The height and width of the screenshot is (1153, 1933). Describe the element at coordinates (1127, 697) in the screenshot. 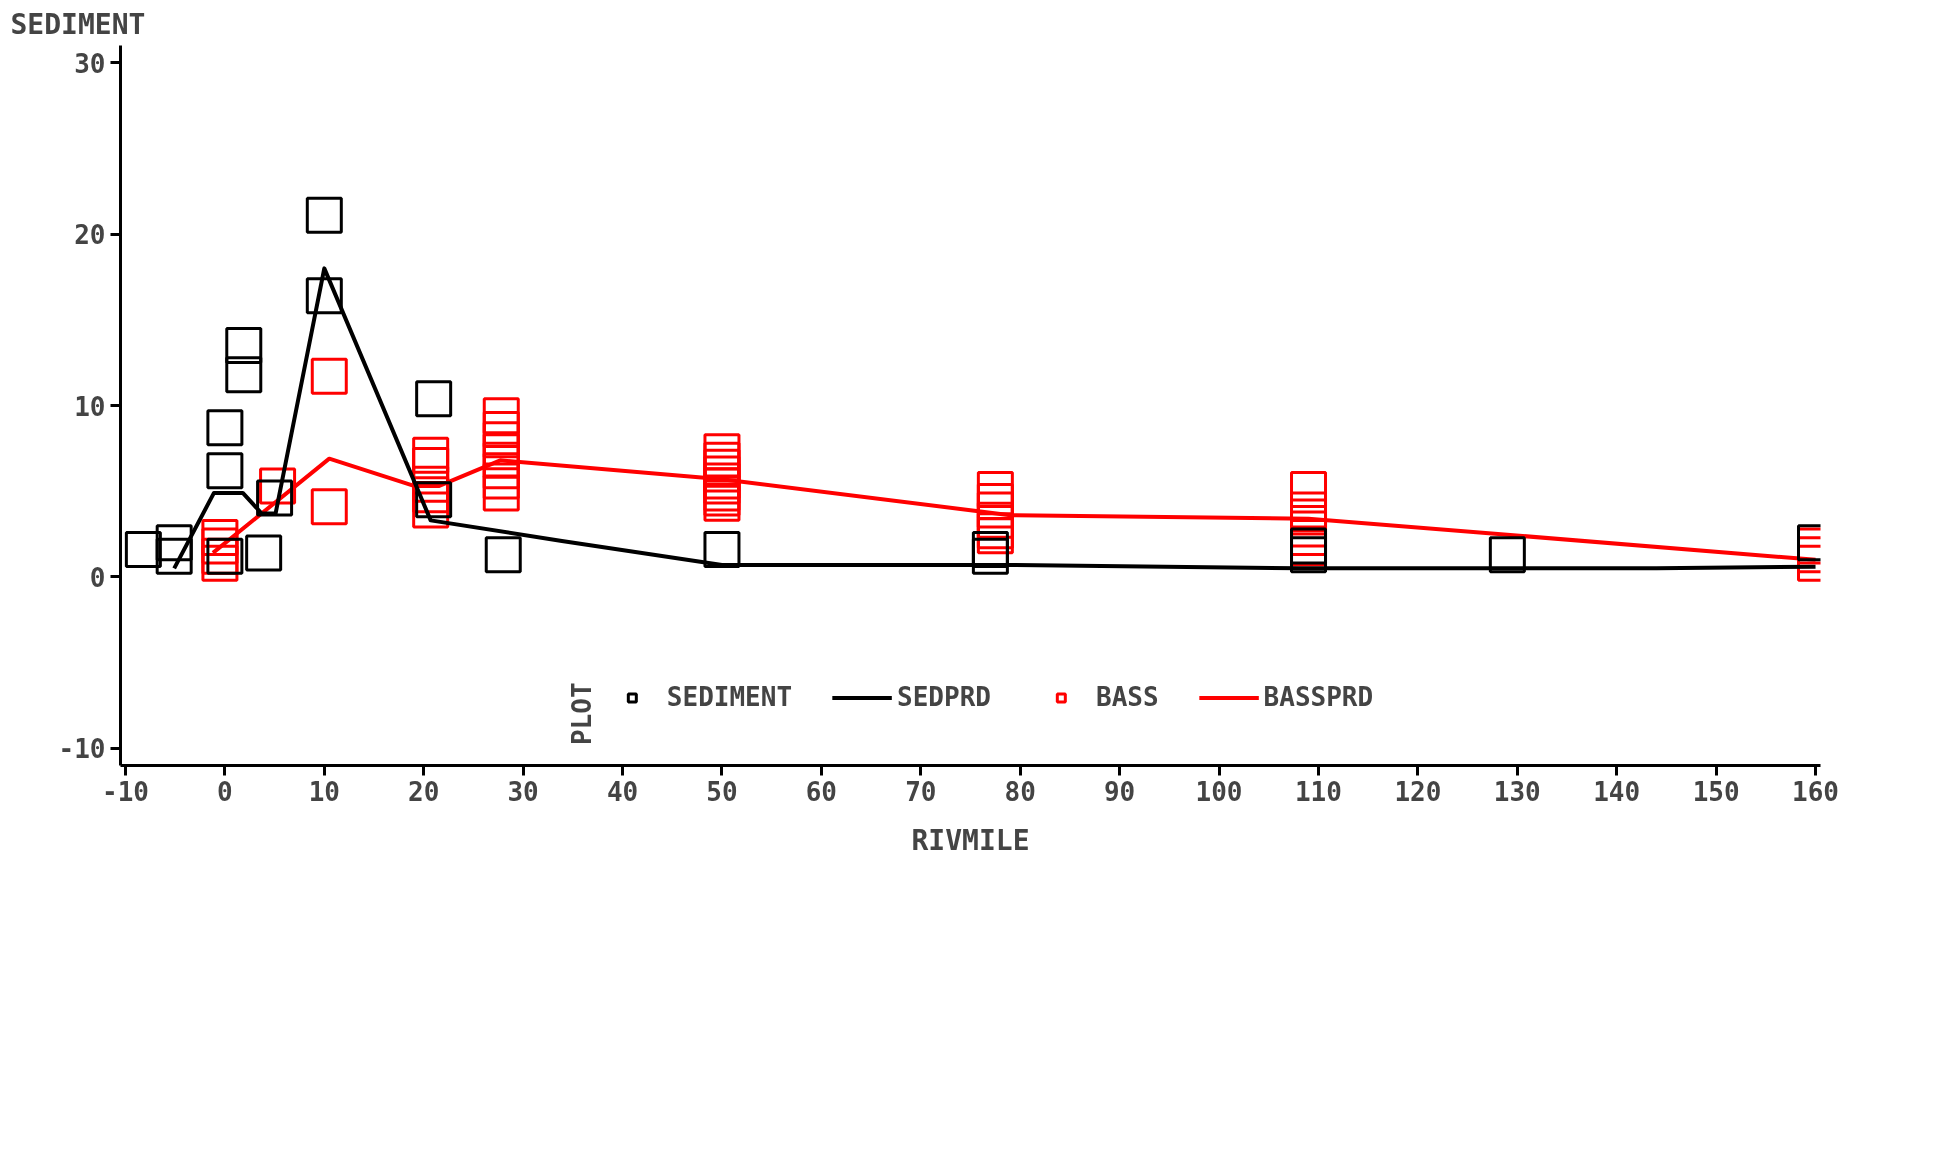

I see `legend-label: BASS` at that location.